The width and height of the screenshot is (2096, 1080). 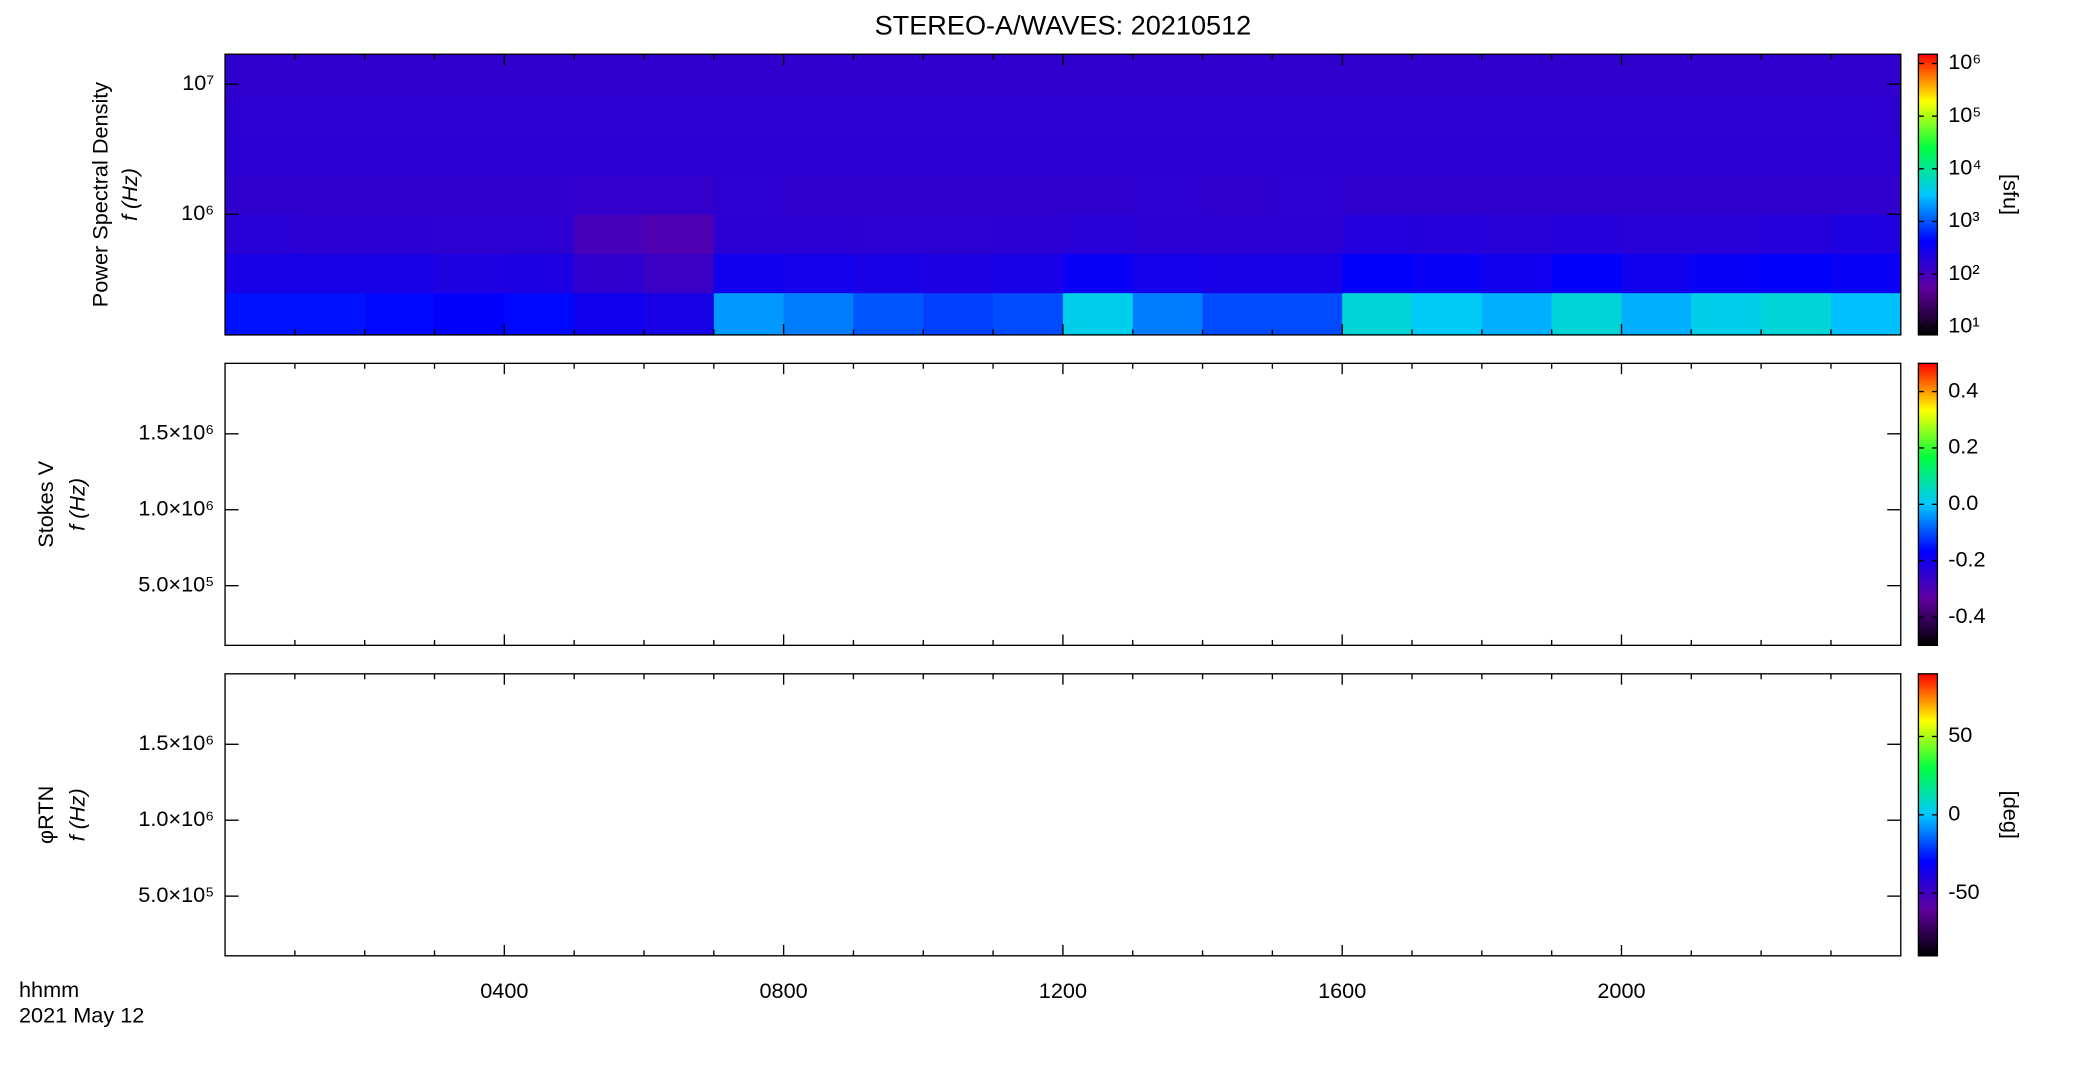 I want to click on colorbar-tick-label: -50, so click(x=1963, y=891).